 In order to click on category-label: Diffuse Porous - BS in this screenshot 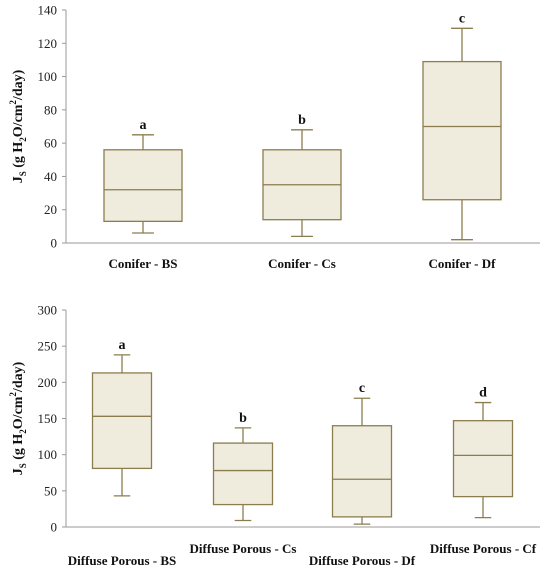, I will do `click(122, 560)`.